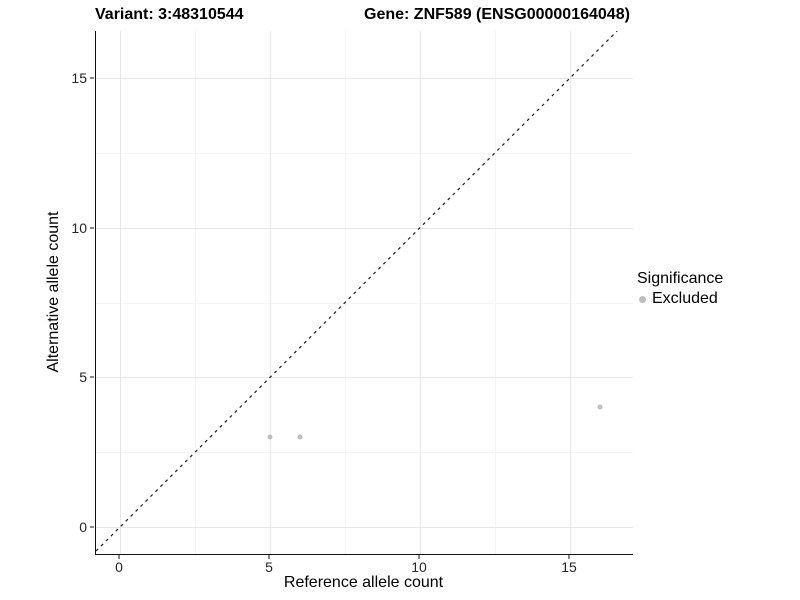 Image resolution: width=800 pixels, height=600 pixels. Describe the element at coordinates (269, 567) in the screenshot. I see `x-tick-label: 5` at that location.